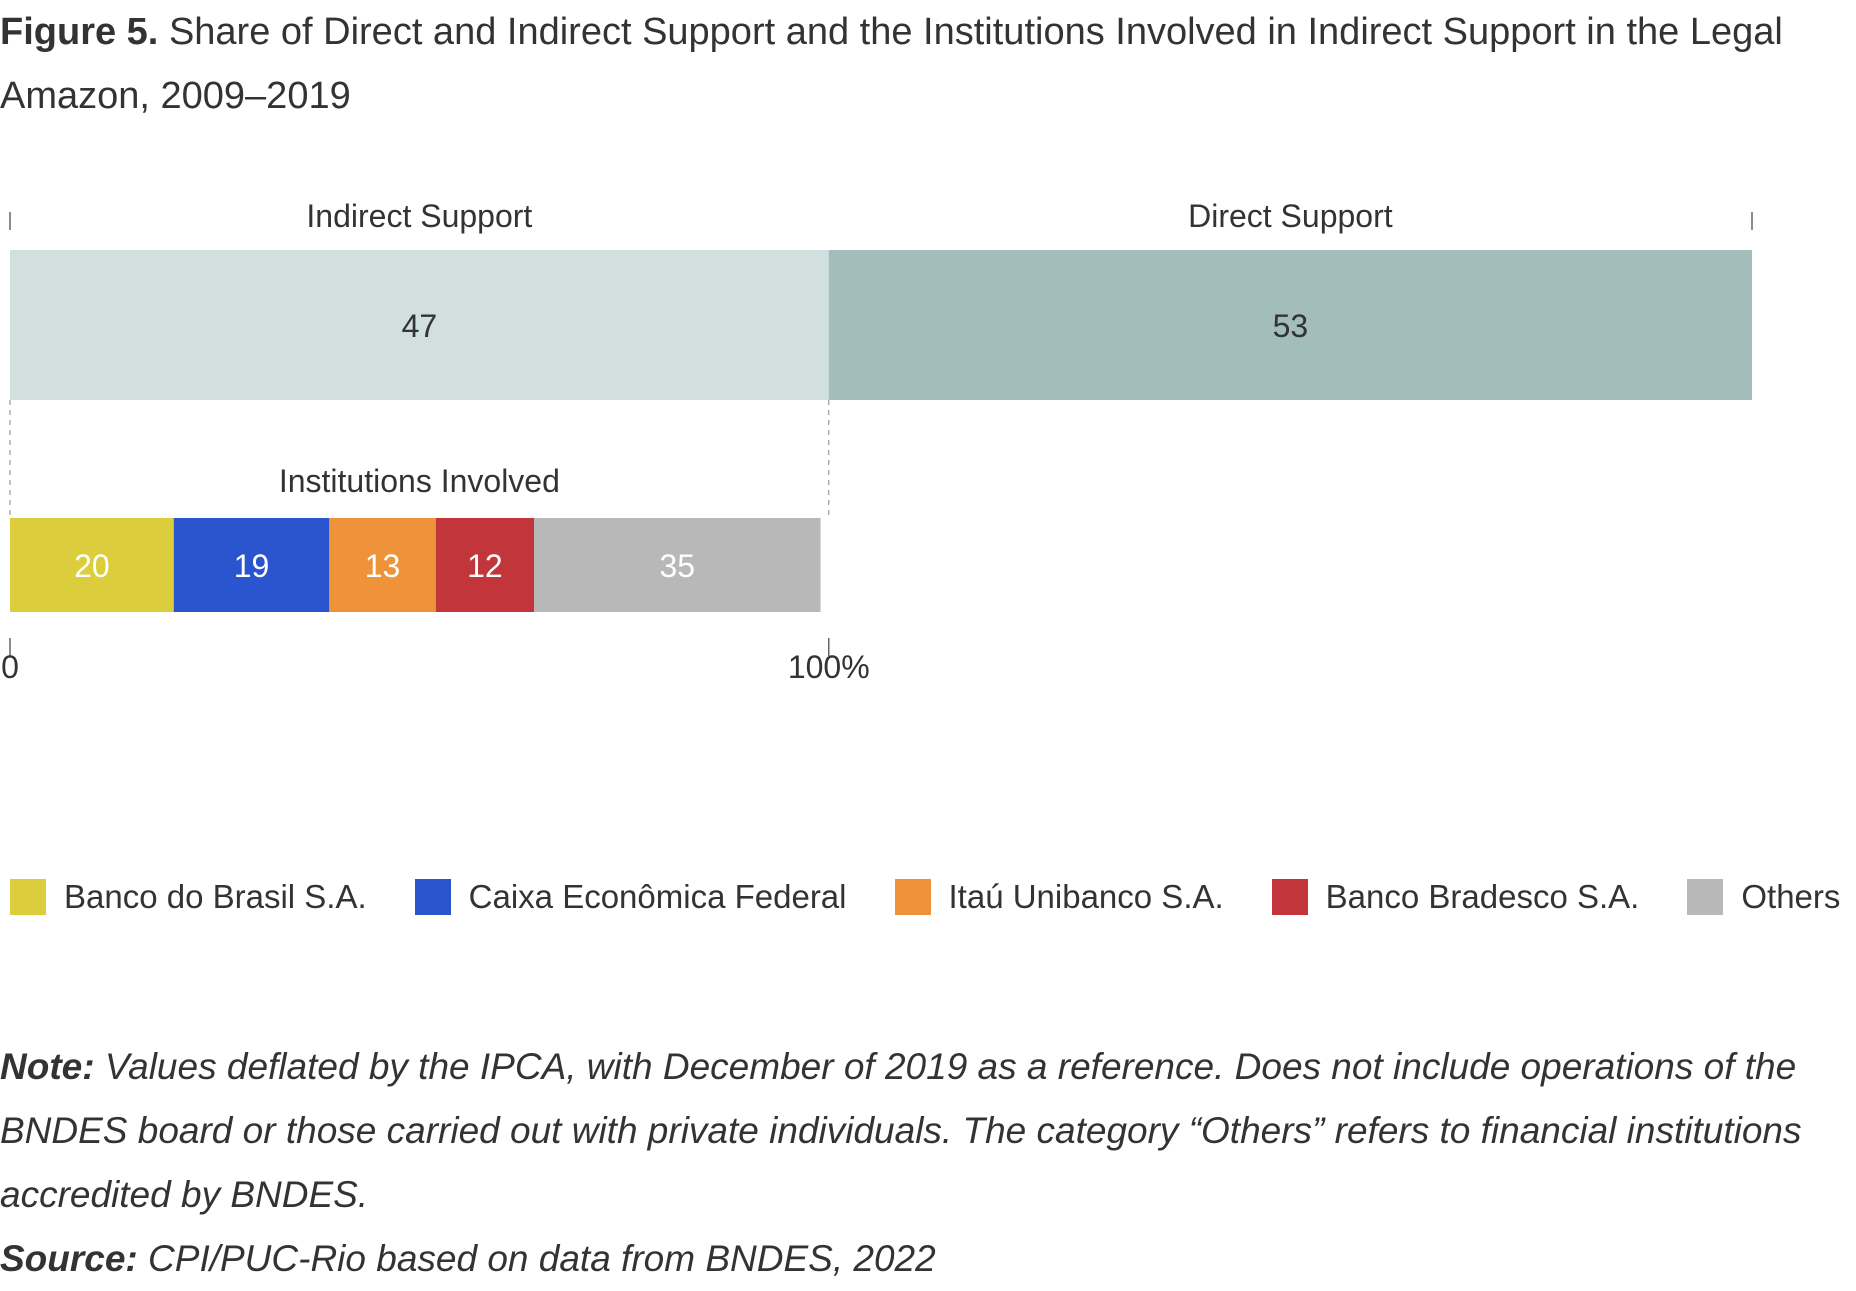 The width and height of the screenshot is (1856, 1291). What do you see at coordinates (1086, 896) in the screenshot?
I see `legend-label: Itaú Unibanco S.A.` at bounding box center [1086, 896].